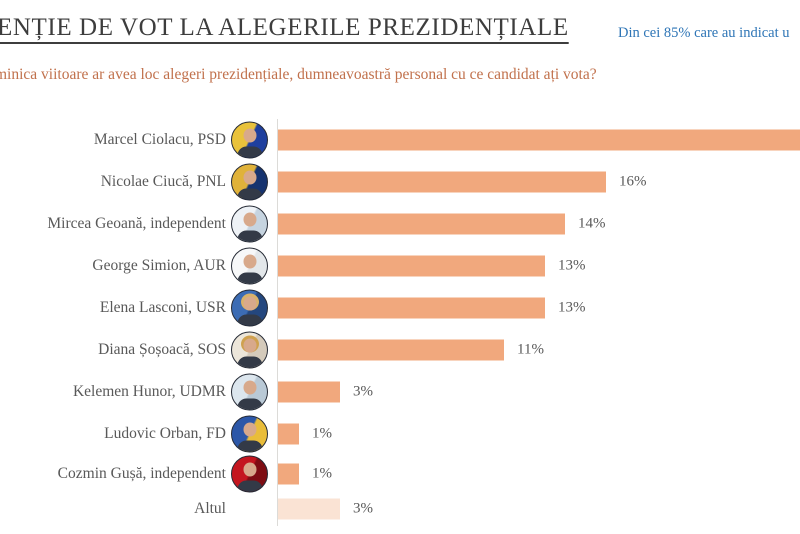 This screenshot has height=534, width=800. I want to click on chart-row: Altul 3%, so click(400, 509).